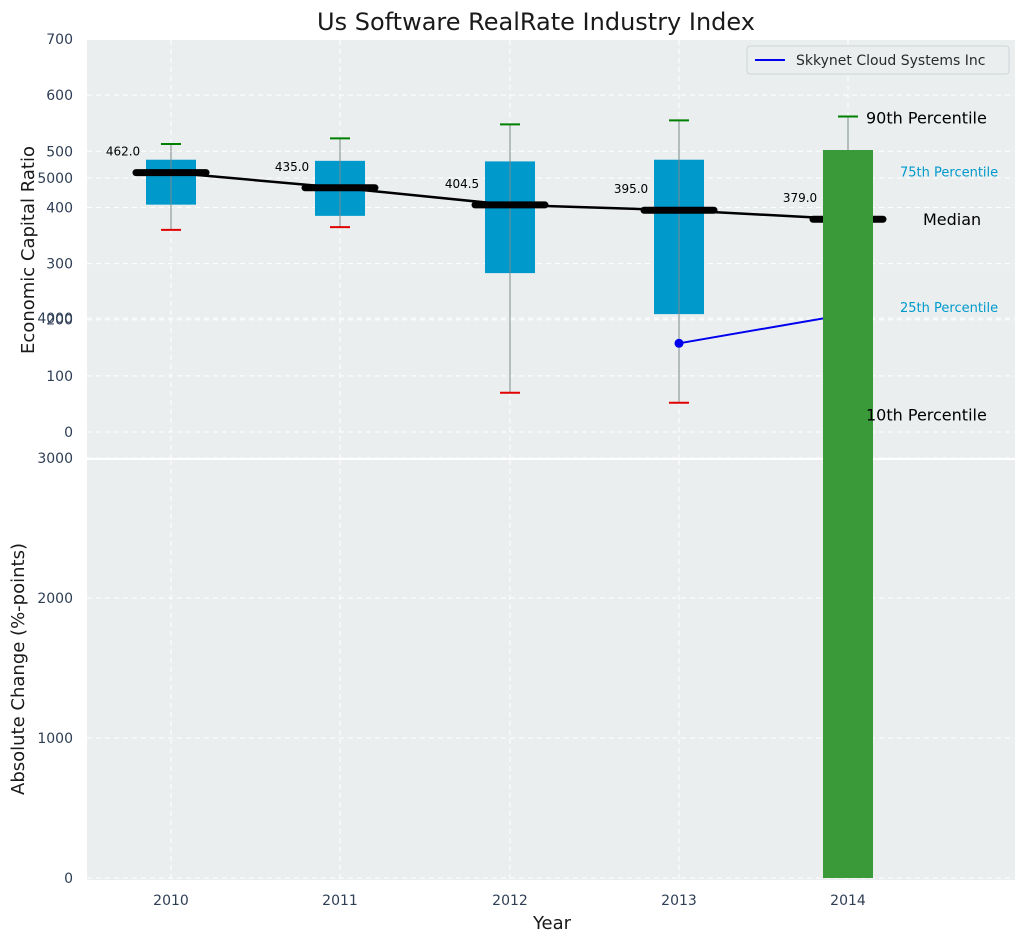 The height and width of the screenshot is (942, 1026). I want to click on x-tick-label: 2010, so click(171, 901).